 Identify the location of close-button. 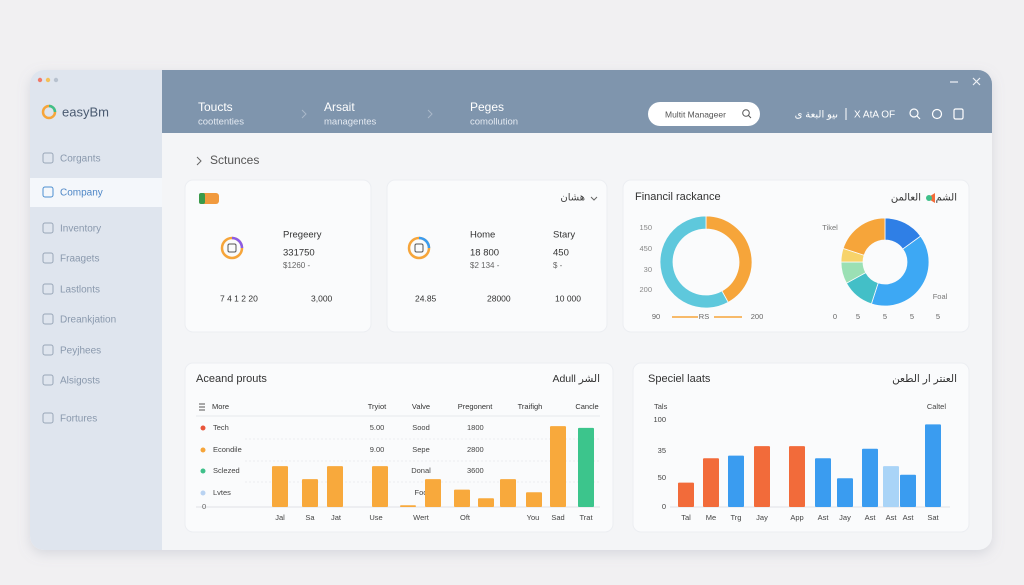
(976, 81).